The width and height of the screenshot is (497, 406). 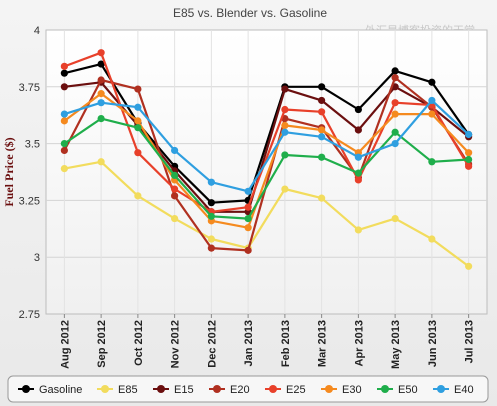 I want to click on legend-label: E50, so click(x=408, y=390).